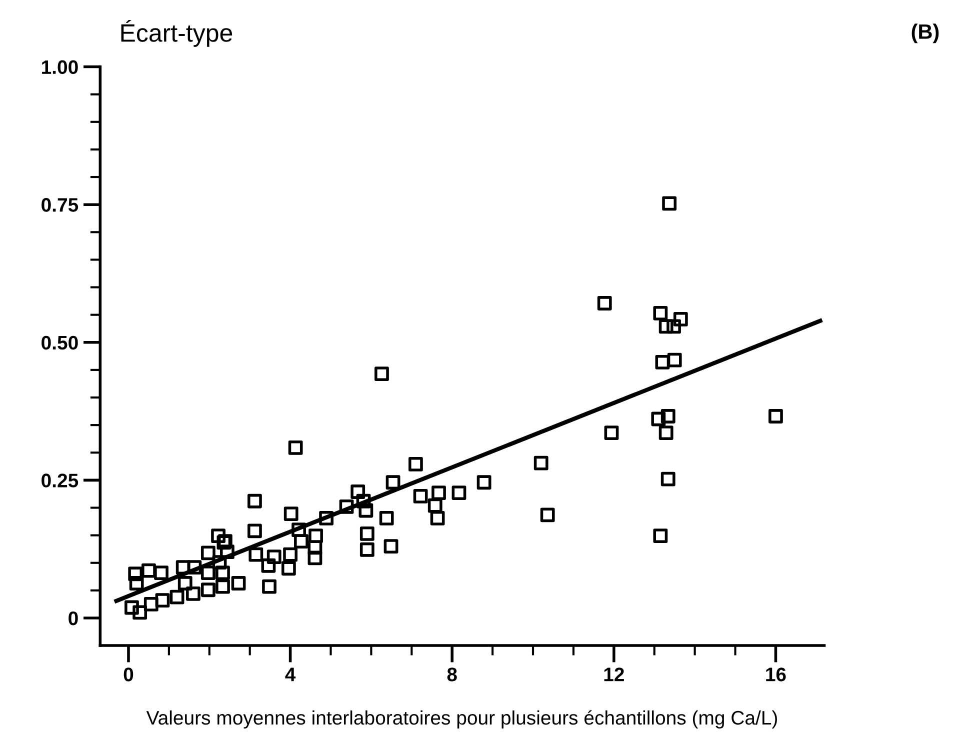 Image resolution: width=954 pixels, height=742 pixels. Describe the element at coordinates (60, 205) in the screenshot. I see `y-tick-label: 0.75` at that location.